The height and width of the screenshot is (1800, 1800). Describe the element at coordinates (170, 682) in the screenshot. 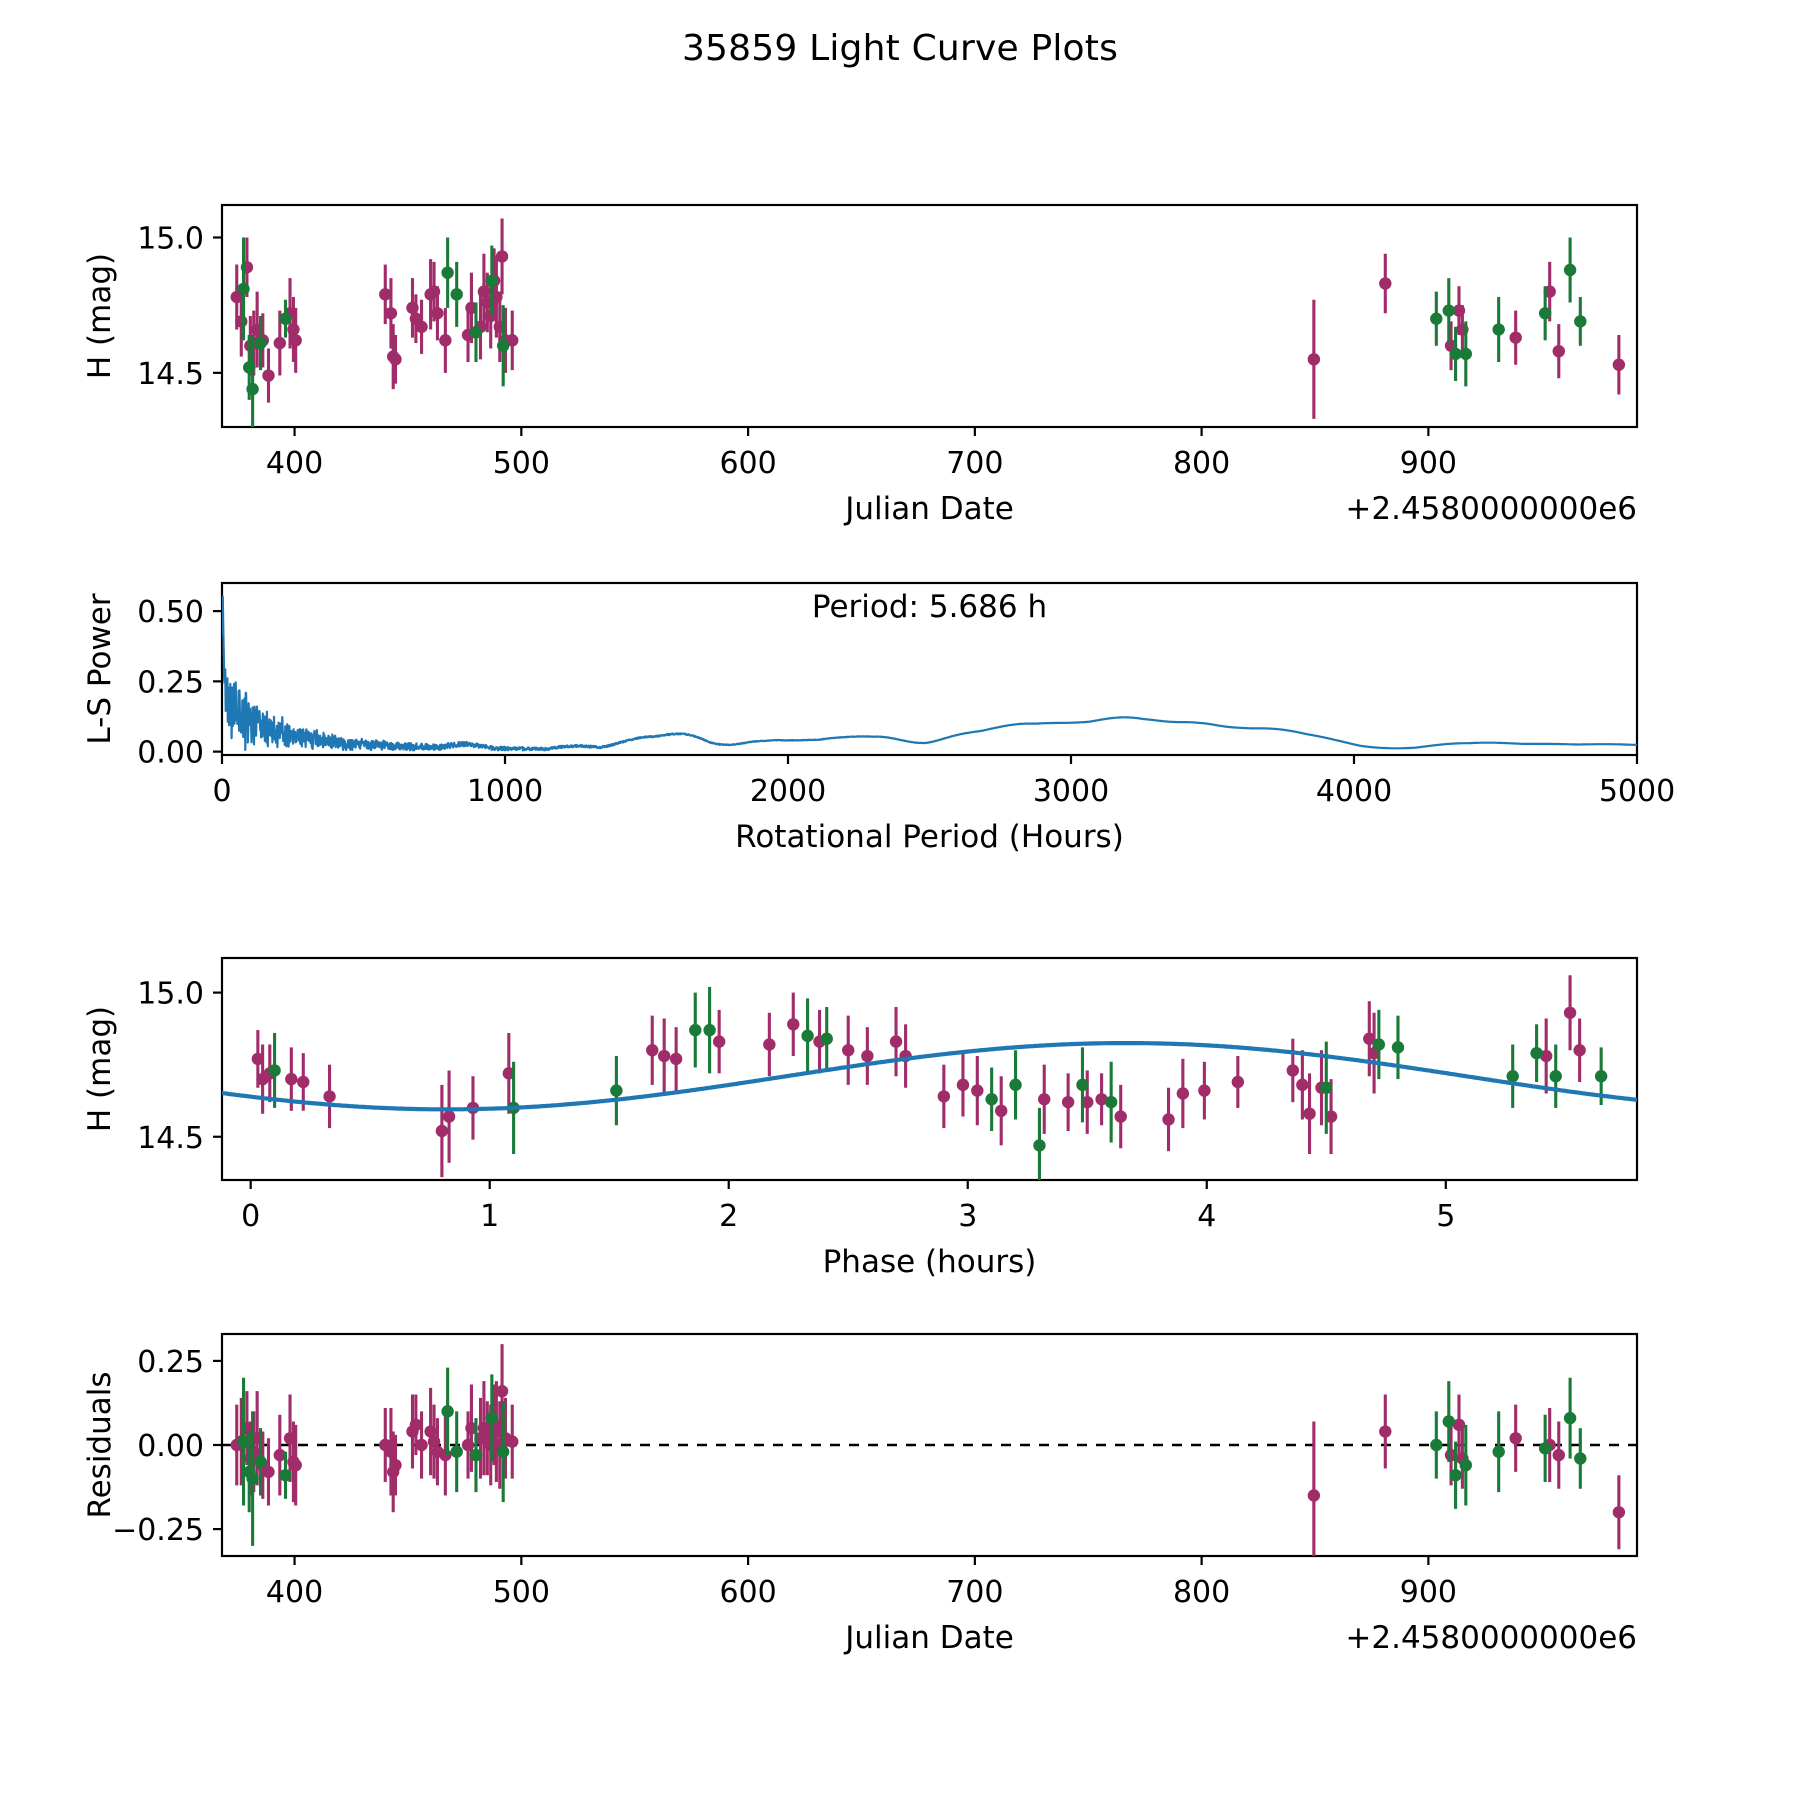

I see `y-tick-label: 0.25` at that location.